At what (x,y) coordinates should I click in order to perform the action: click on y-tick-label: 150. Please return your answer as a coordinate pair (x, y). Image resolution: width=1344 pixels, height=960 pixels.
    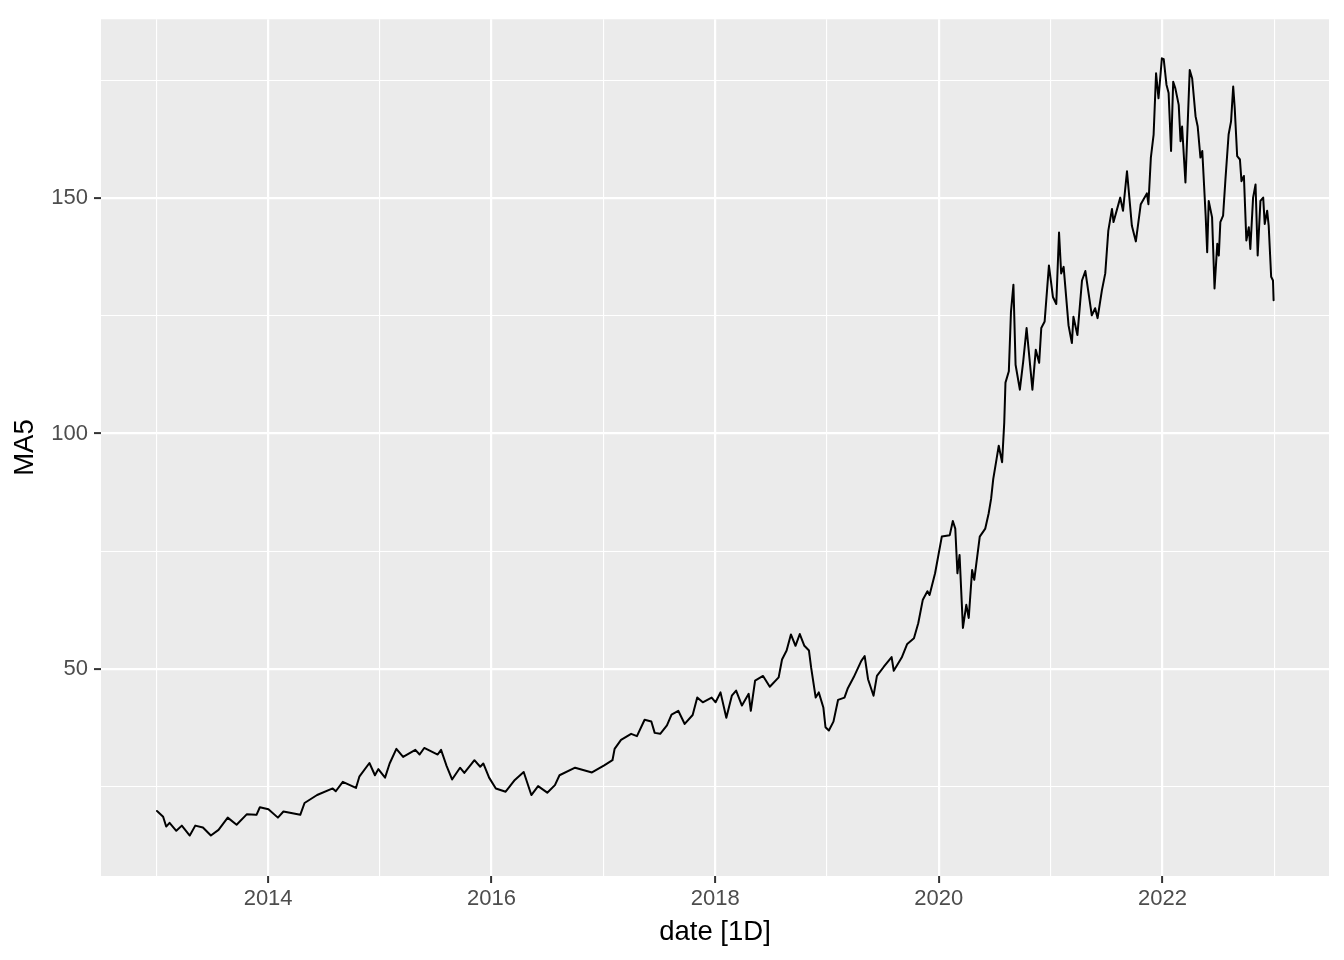
    Looking at the image, I should click on (69, 197).